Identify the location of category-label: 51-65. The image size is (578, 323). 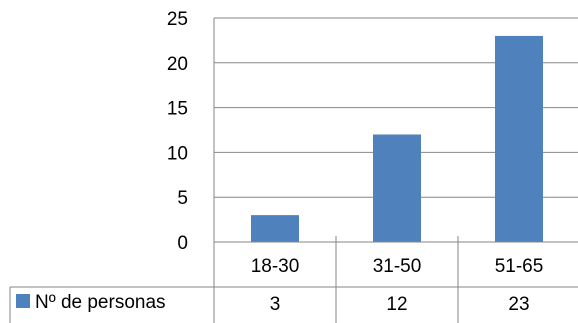
(519, 266).